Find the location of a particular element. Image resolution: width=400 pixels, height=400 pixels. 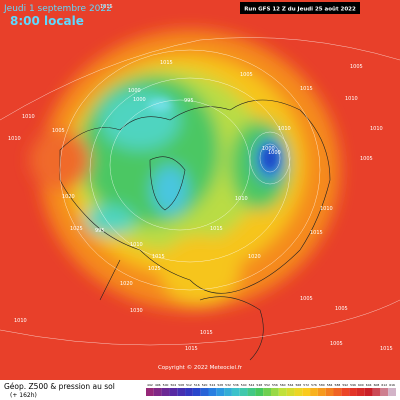

scale-label: 564 is located at coordinates (291, 385).